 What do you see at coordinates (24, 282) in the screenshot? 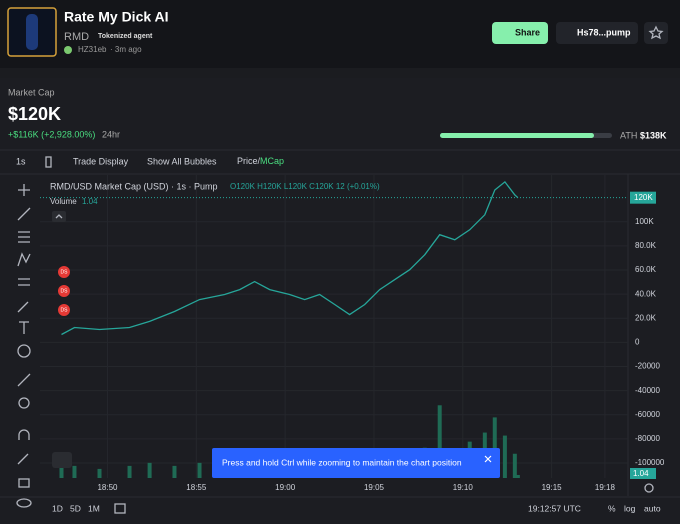
I see `projection-tool` at bounding box center [24, 282].